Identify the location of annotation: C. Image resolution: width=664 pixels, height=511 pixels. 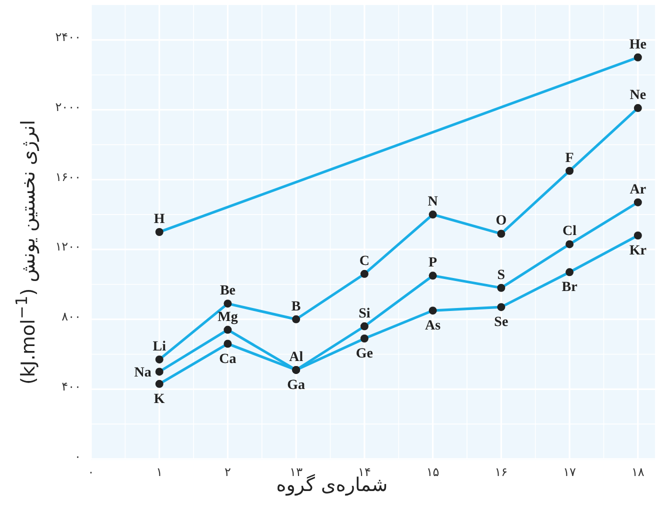
(364, 261).